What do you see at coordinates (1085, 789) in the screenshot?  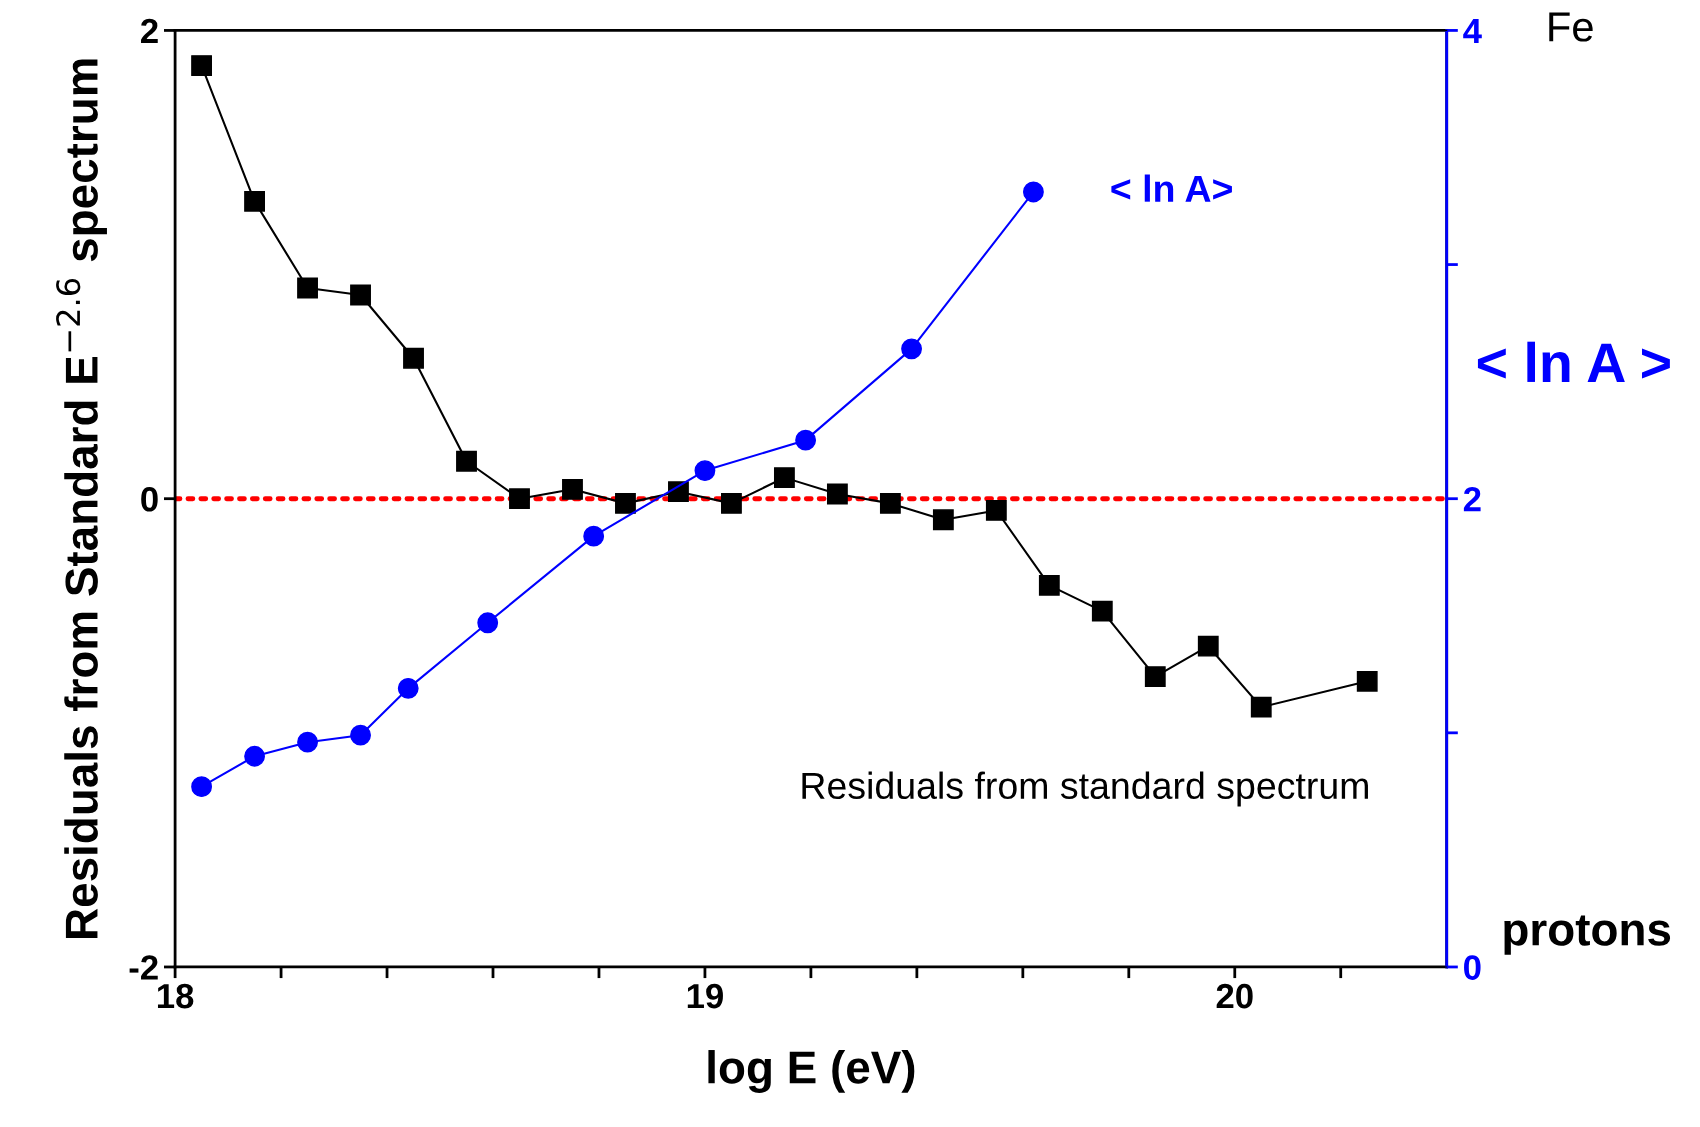 I see `text: Residuals from standard spectrum` at bounding box center [1085, 789].